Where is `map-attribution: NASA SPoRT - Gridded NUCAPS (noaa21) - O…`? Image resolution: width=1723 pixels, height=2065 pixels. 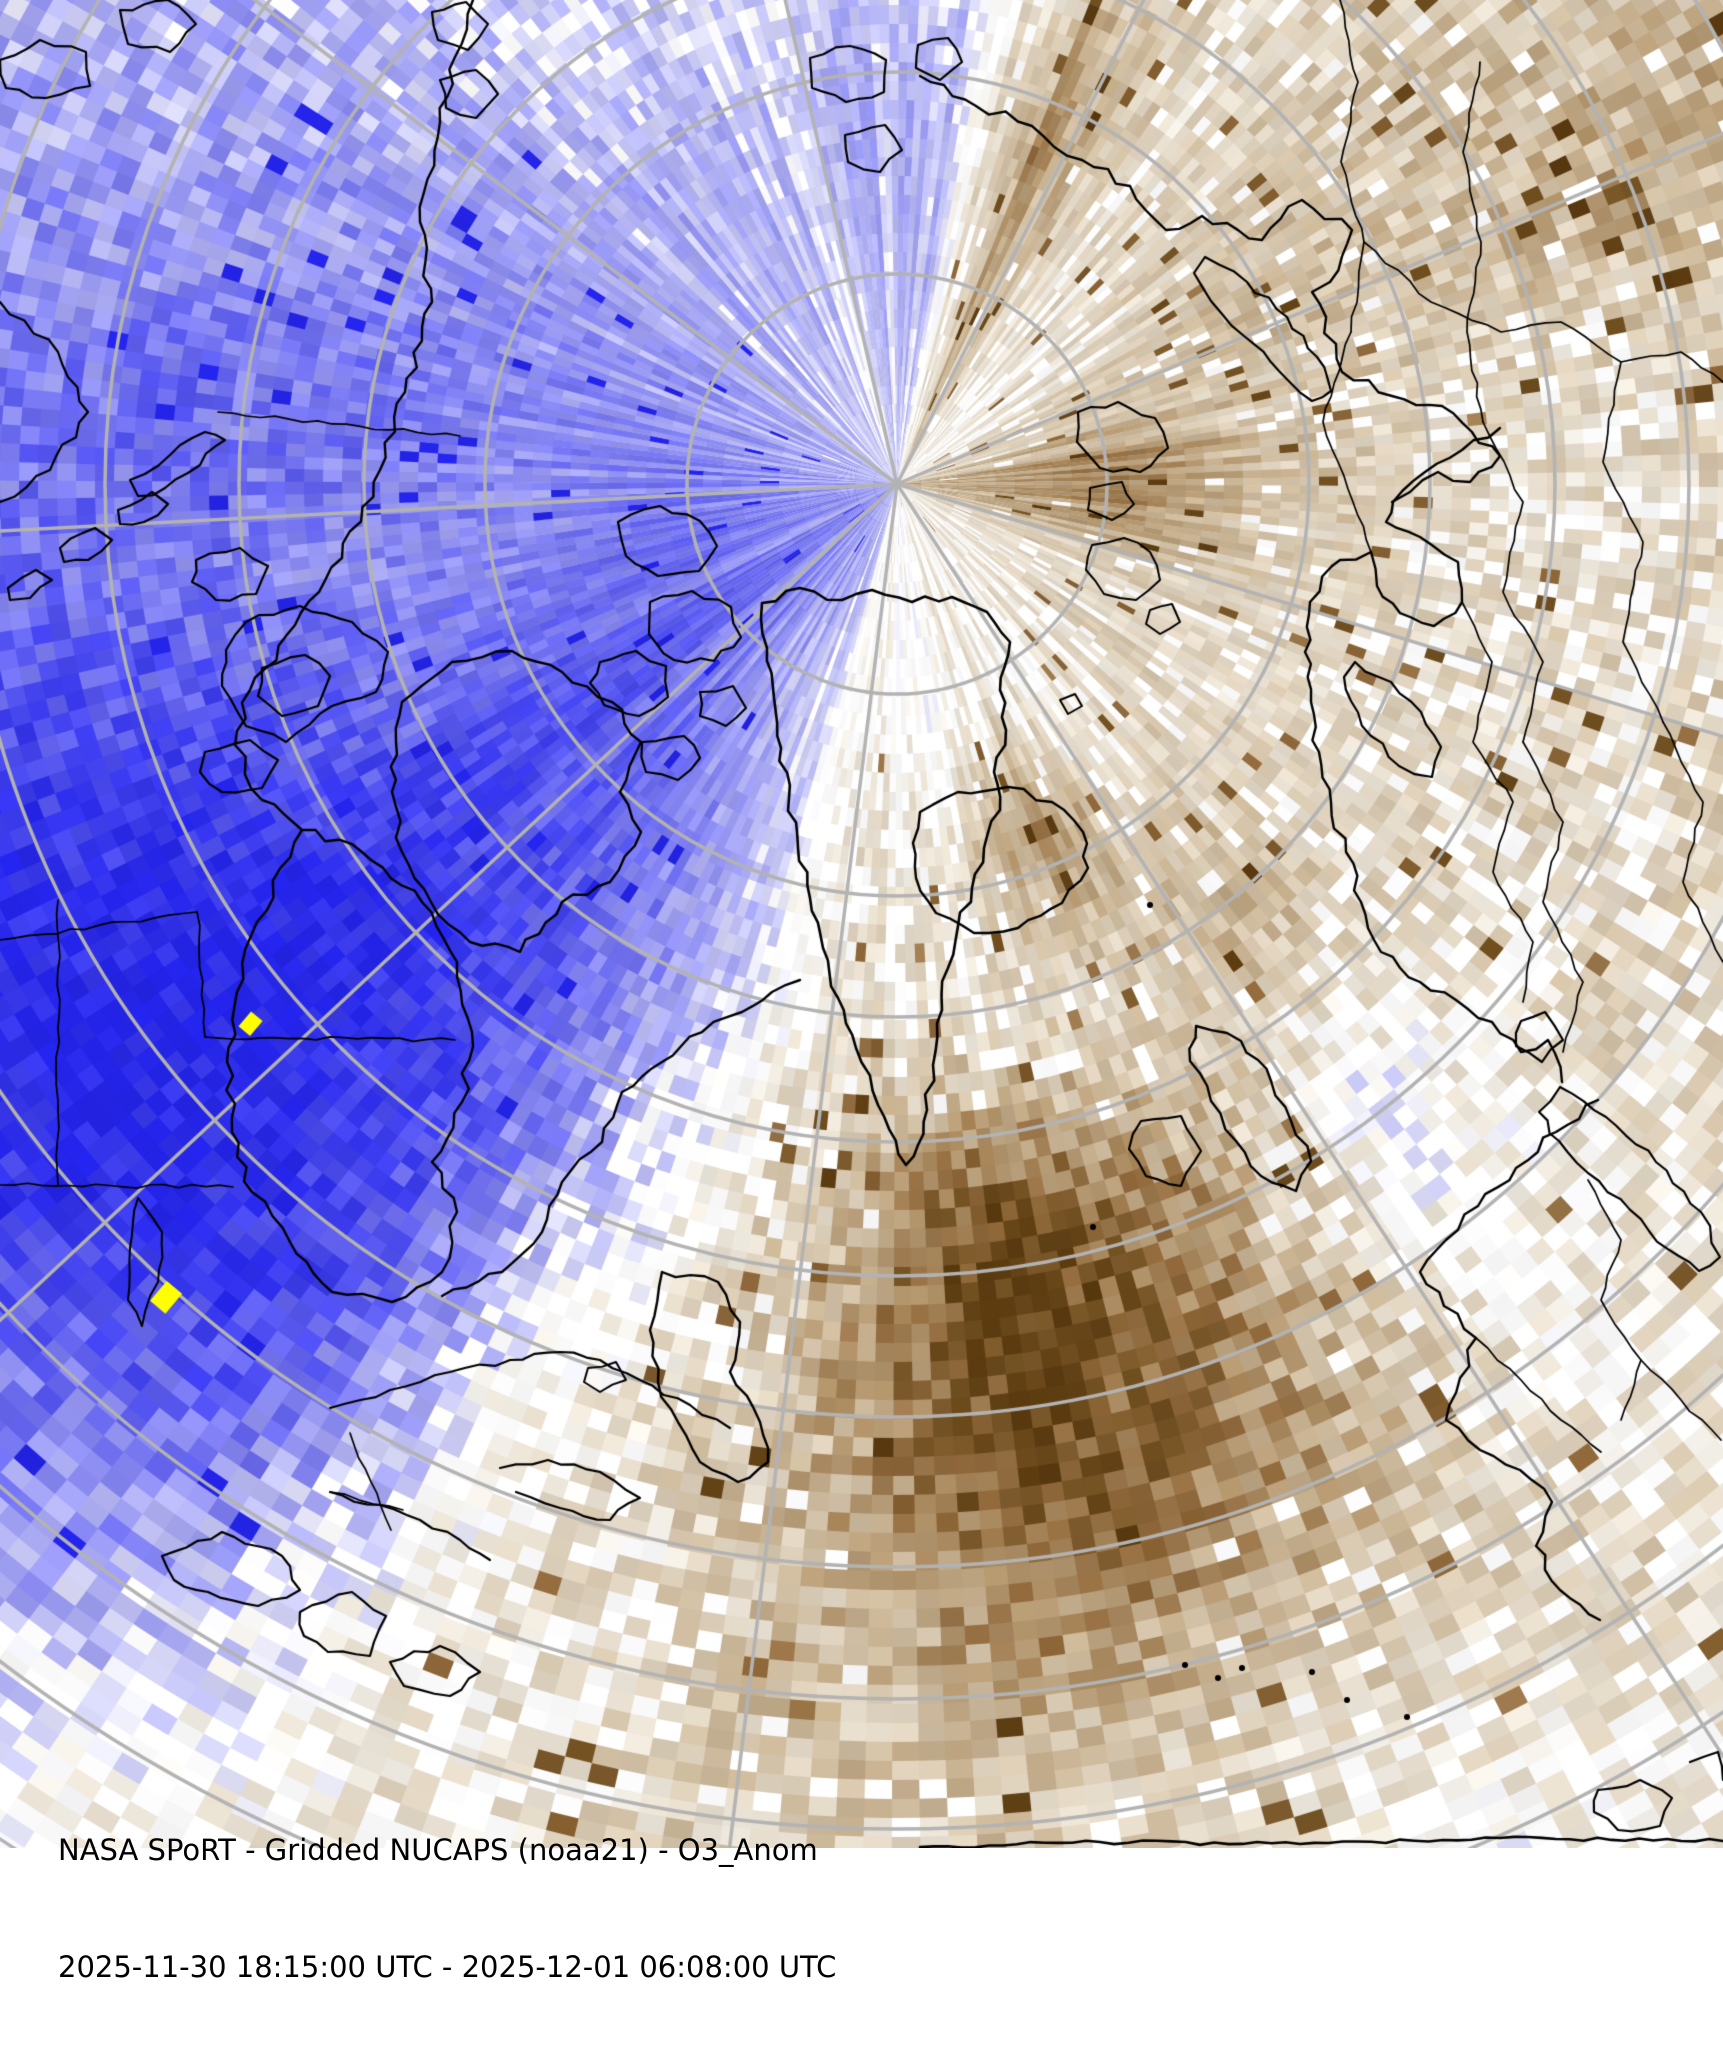 map-attribution: NASA SPoRT - Gridded NUCAPS (noaa21) - O… is located at coordinates (447, 1909).